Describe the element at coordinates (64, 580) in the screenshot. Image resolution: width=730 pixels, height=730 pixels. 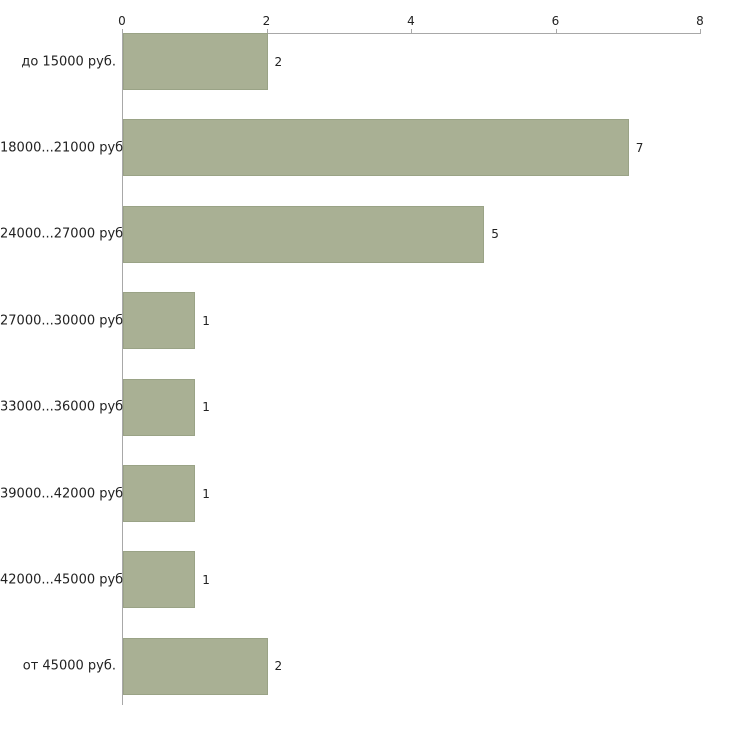
I see `category-label: 42000...45000 руб.` at that location.